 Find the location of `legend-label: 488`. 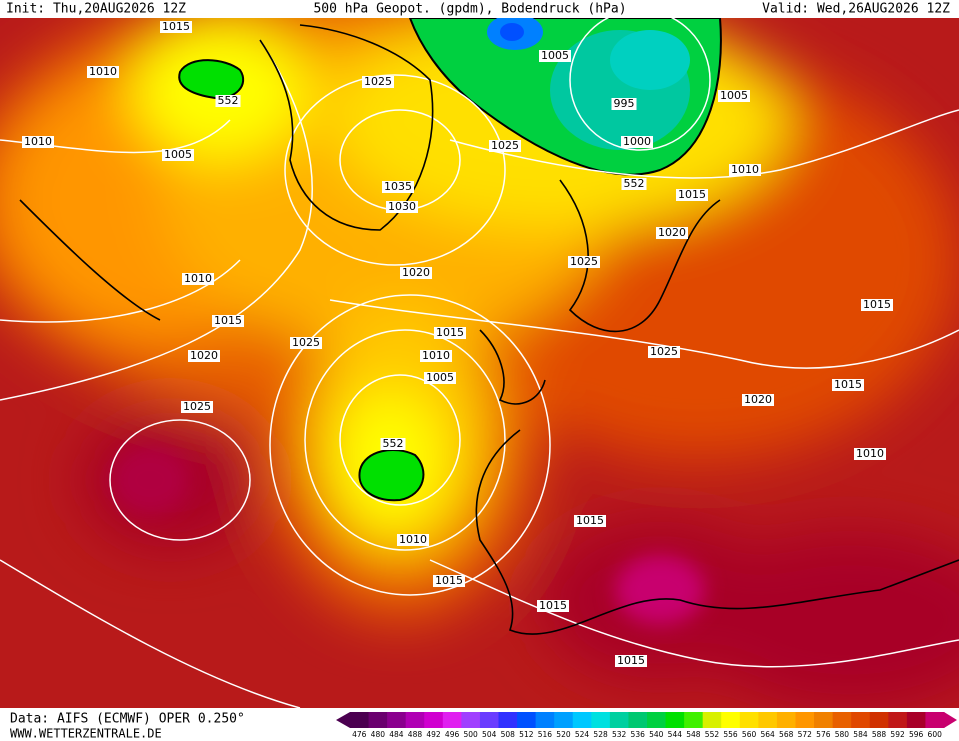

legend-label: 488 is located at coordinates (415, 734).